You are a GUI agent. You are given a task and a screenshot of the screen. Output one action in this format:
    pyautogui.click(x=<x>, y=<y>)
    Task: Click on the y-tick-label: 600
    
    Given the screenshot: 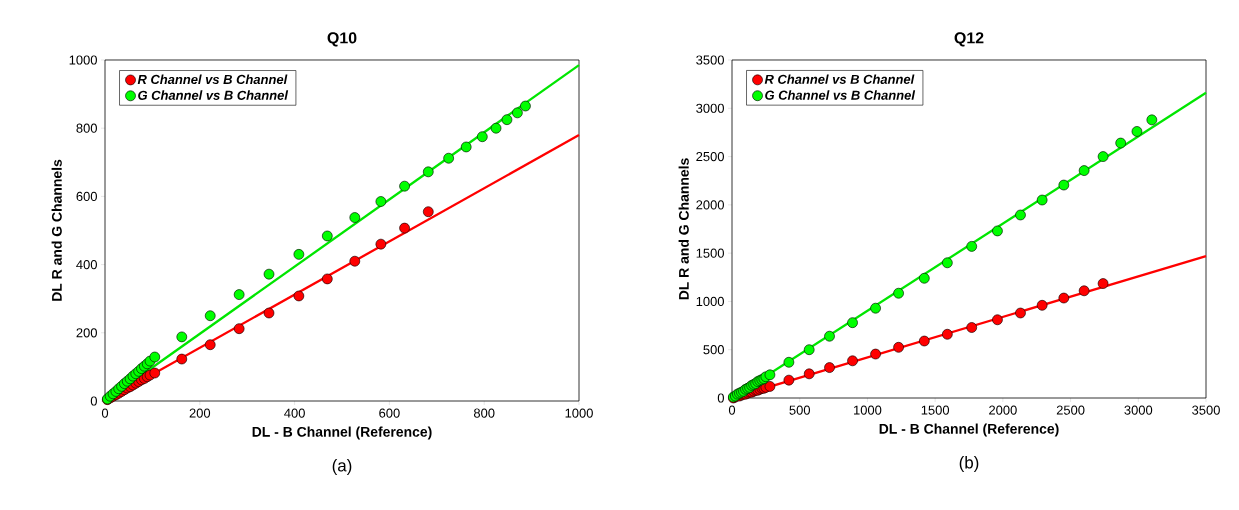 What is the action you would take?
    pyautogui.click(x=86, y=196)
    